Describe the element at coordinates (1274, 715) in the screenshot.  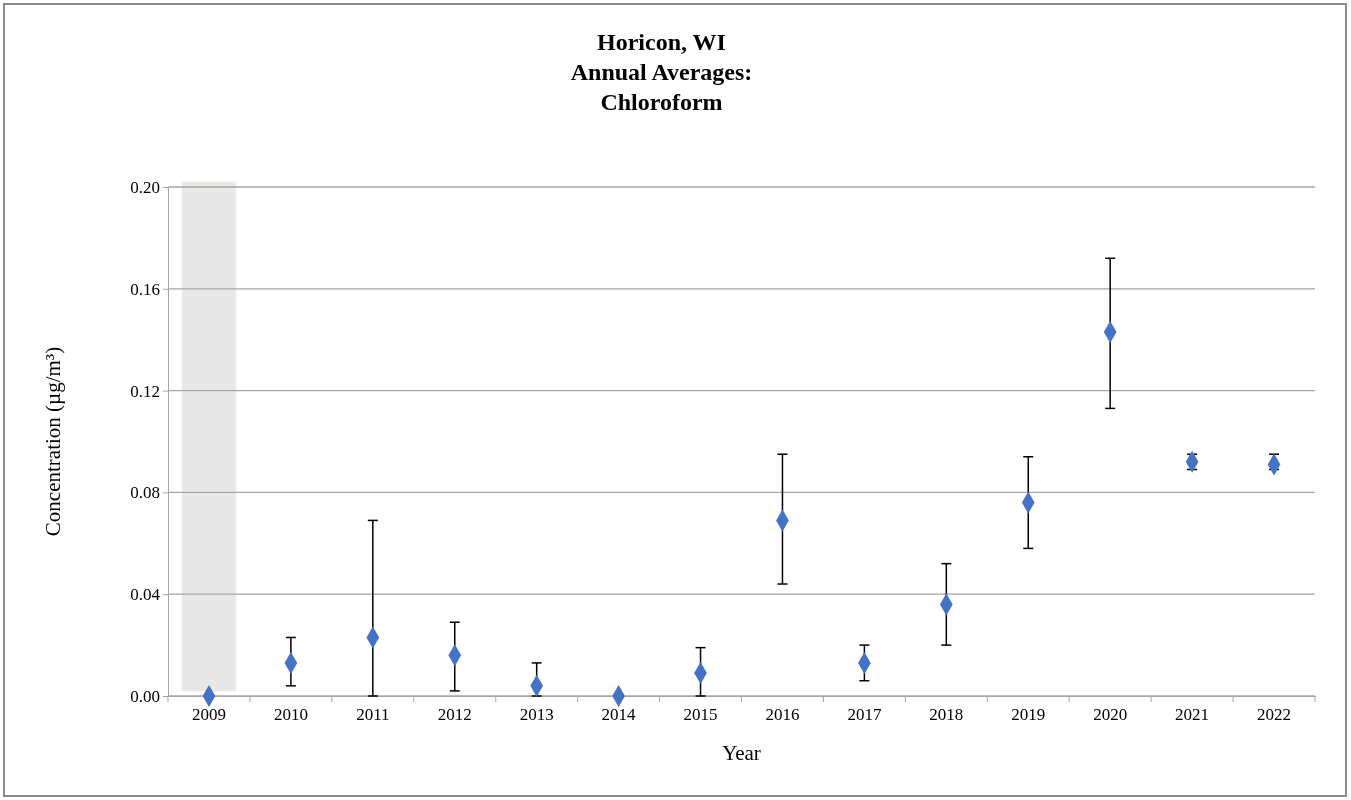
I see `x-tick-label: 2022` at that location.